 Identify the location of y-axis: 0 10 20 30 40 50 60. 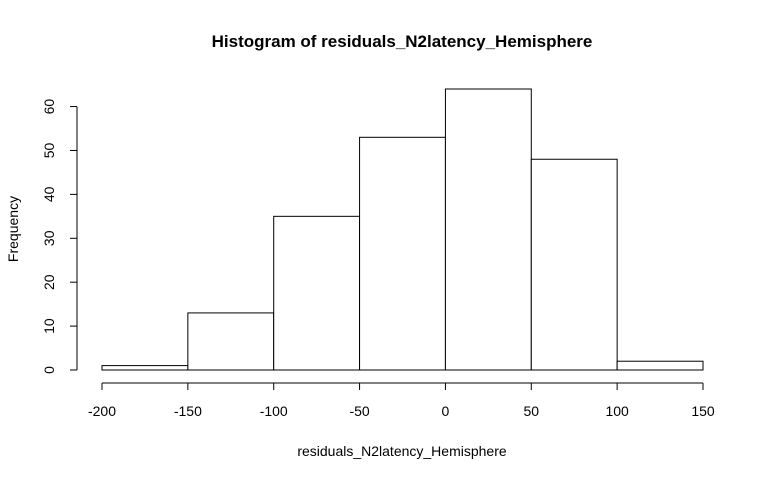
(59, 236).